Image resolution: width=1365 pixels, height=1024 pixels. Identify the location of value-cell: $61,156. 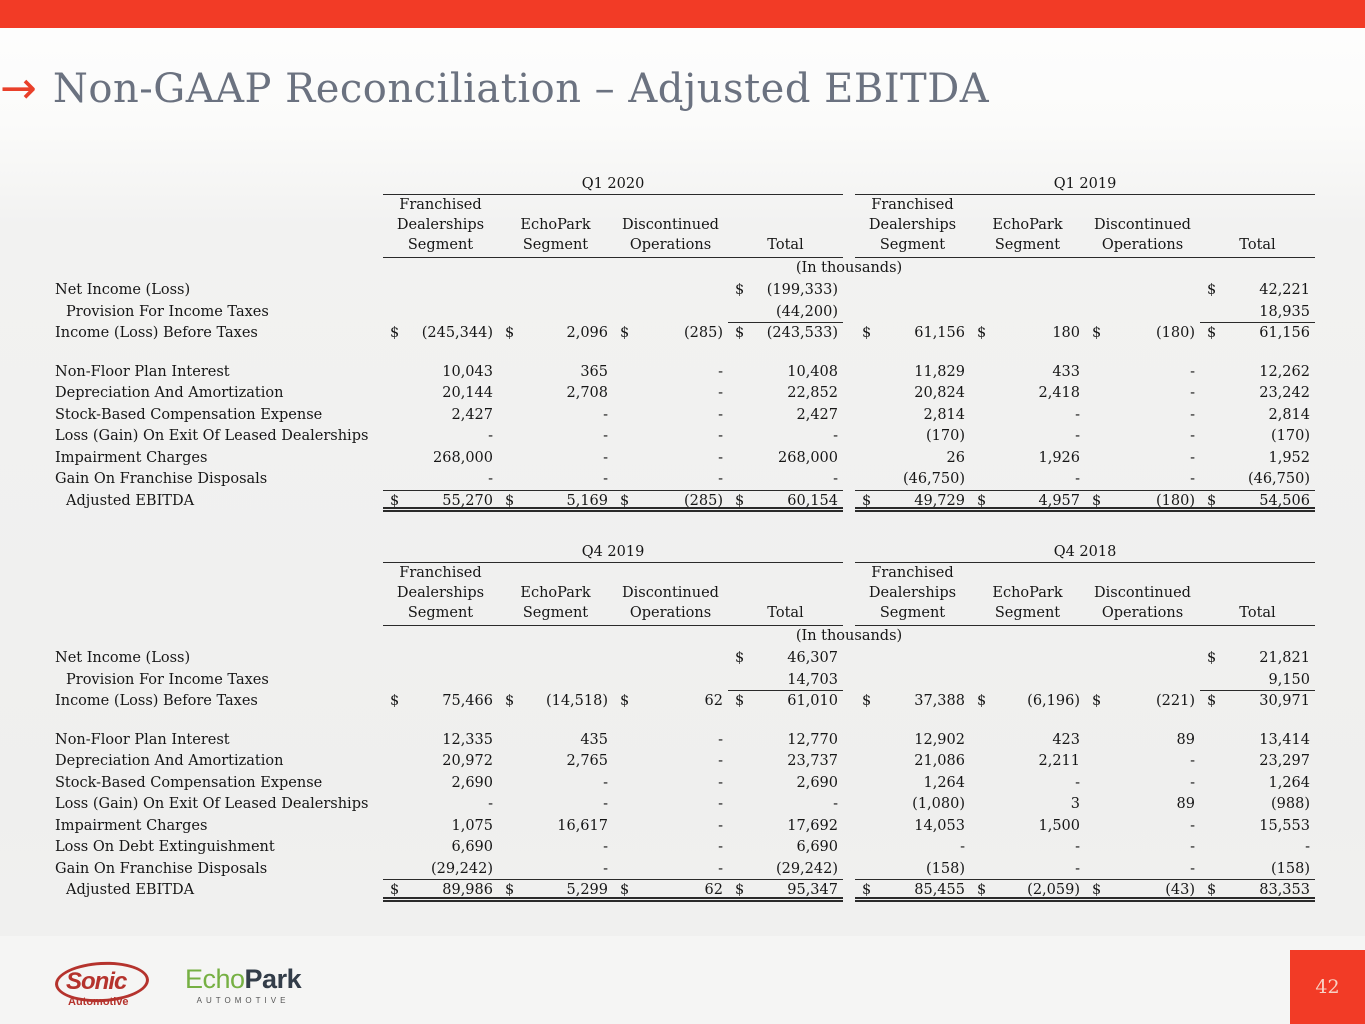
(912, 334).